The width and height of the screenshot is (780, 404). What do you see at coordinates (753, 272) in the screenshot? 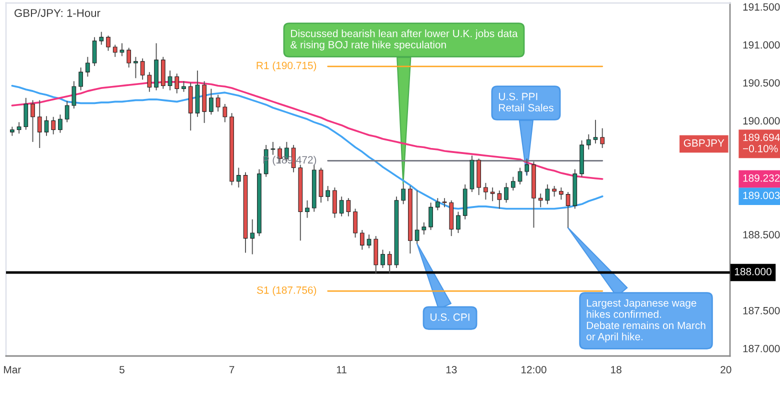
I see `ref-line-label: 188.000` at bounding box center [753, 272].